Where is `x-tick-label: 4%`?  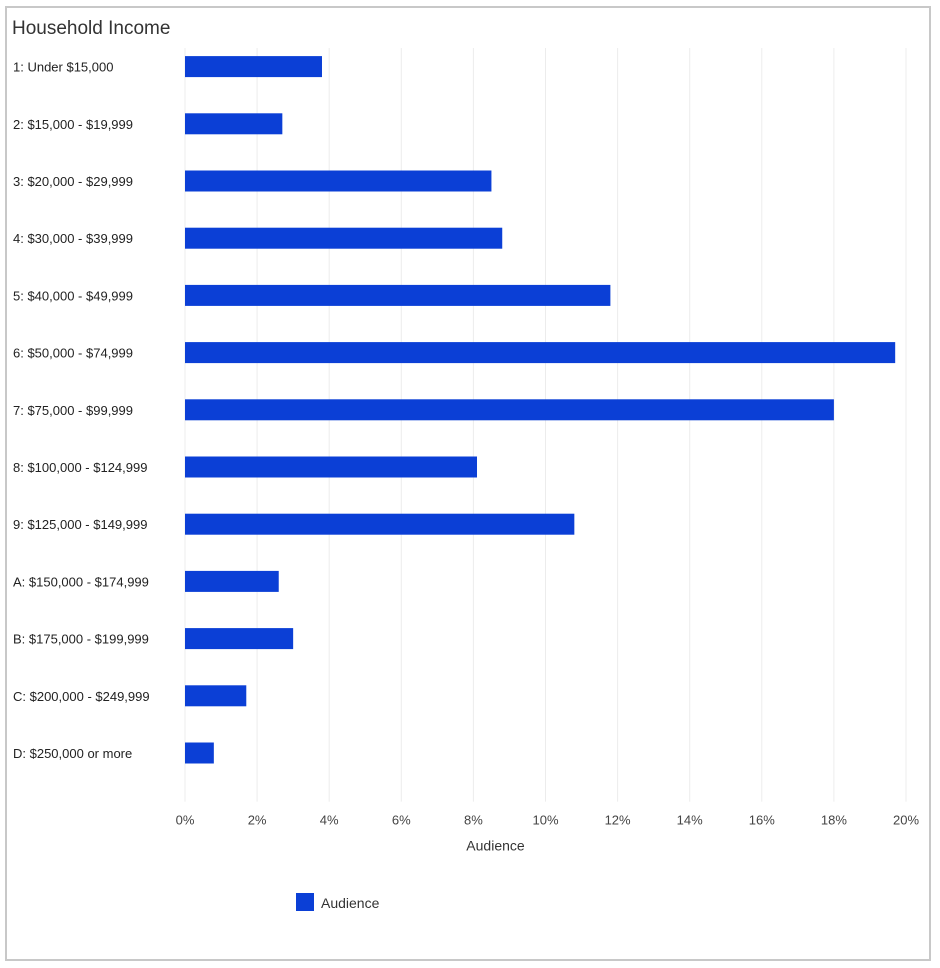
x-tick-label: 4% is located at coordinates (329, 820).